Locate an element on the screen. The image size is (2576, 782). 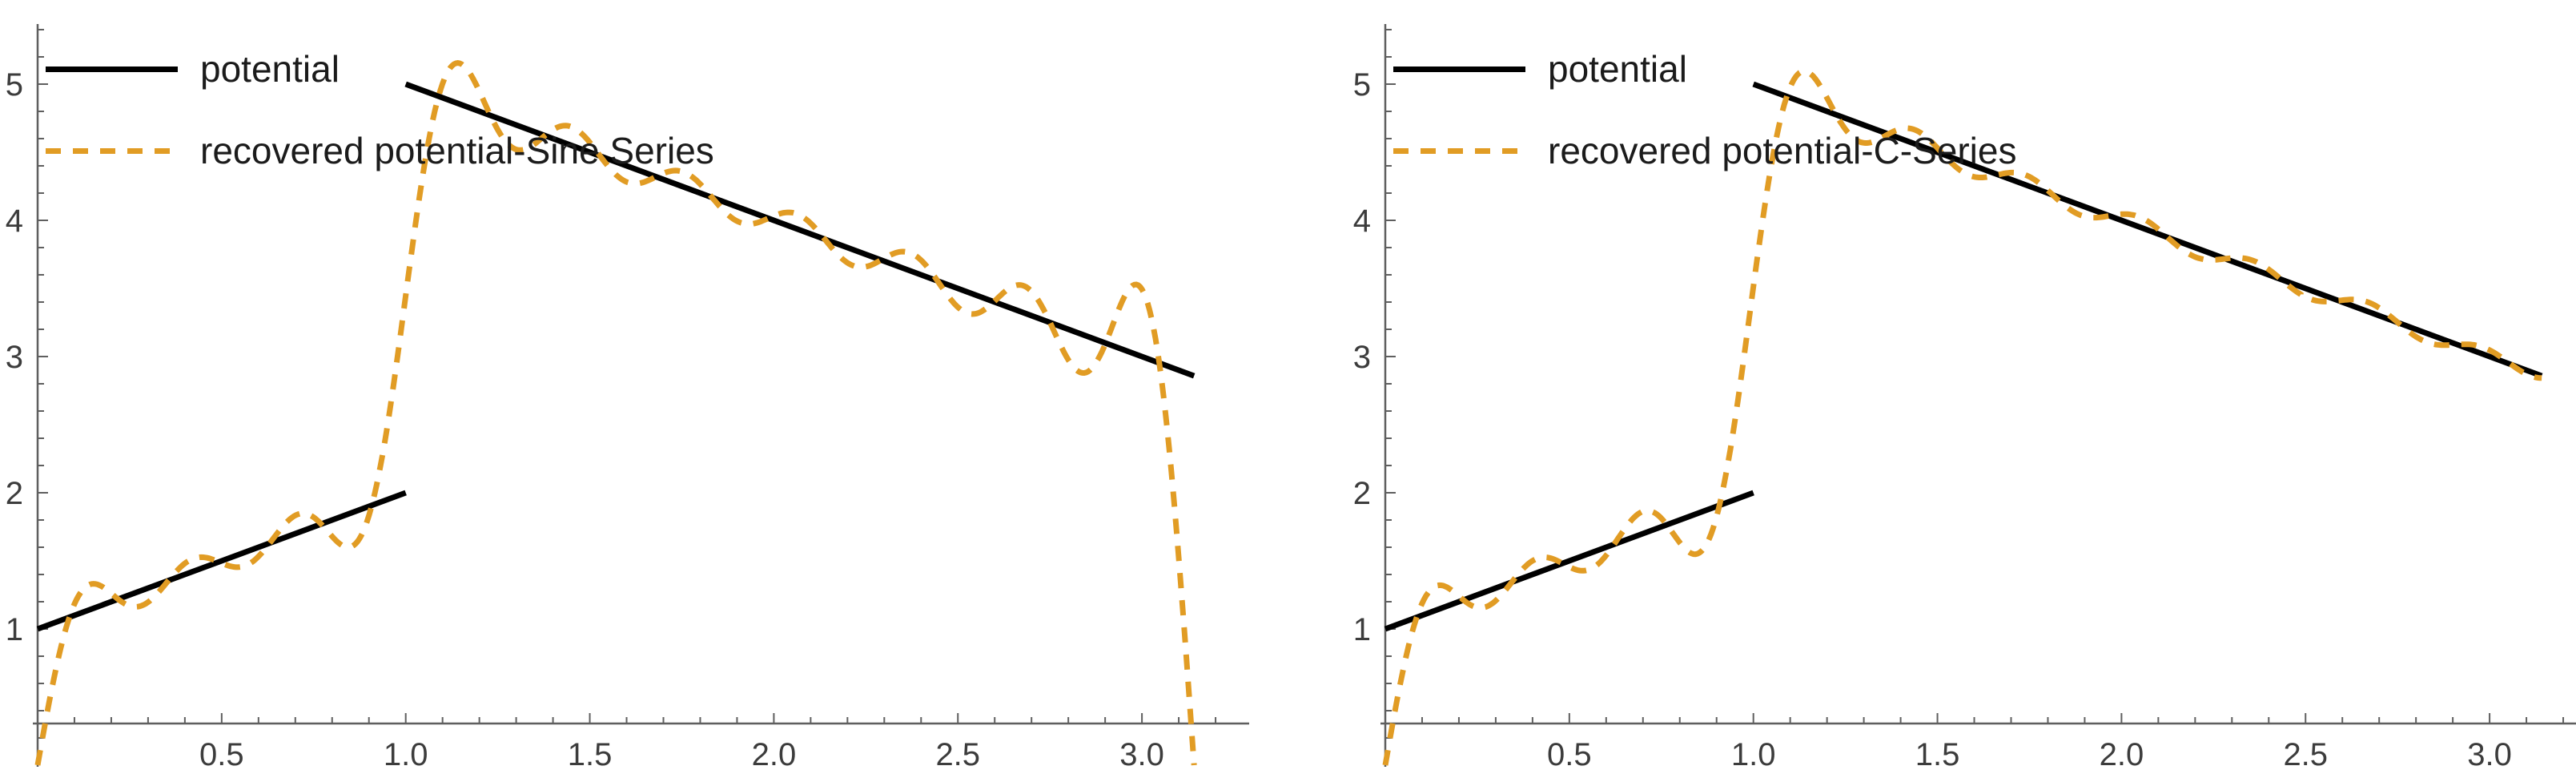
legend-right-plot: potential recovered potential-C-Series is located at coordinates (1705, 110).